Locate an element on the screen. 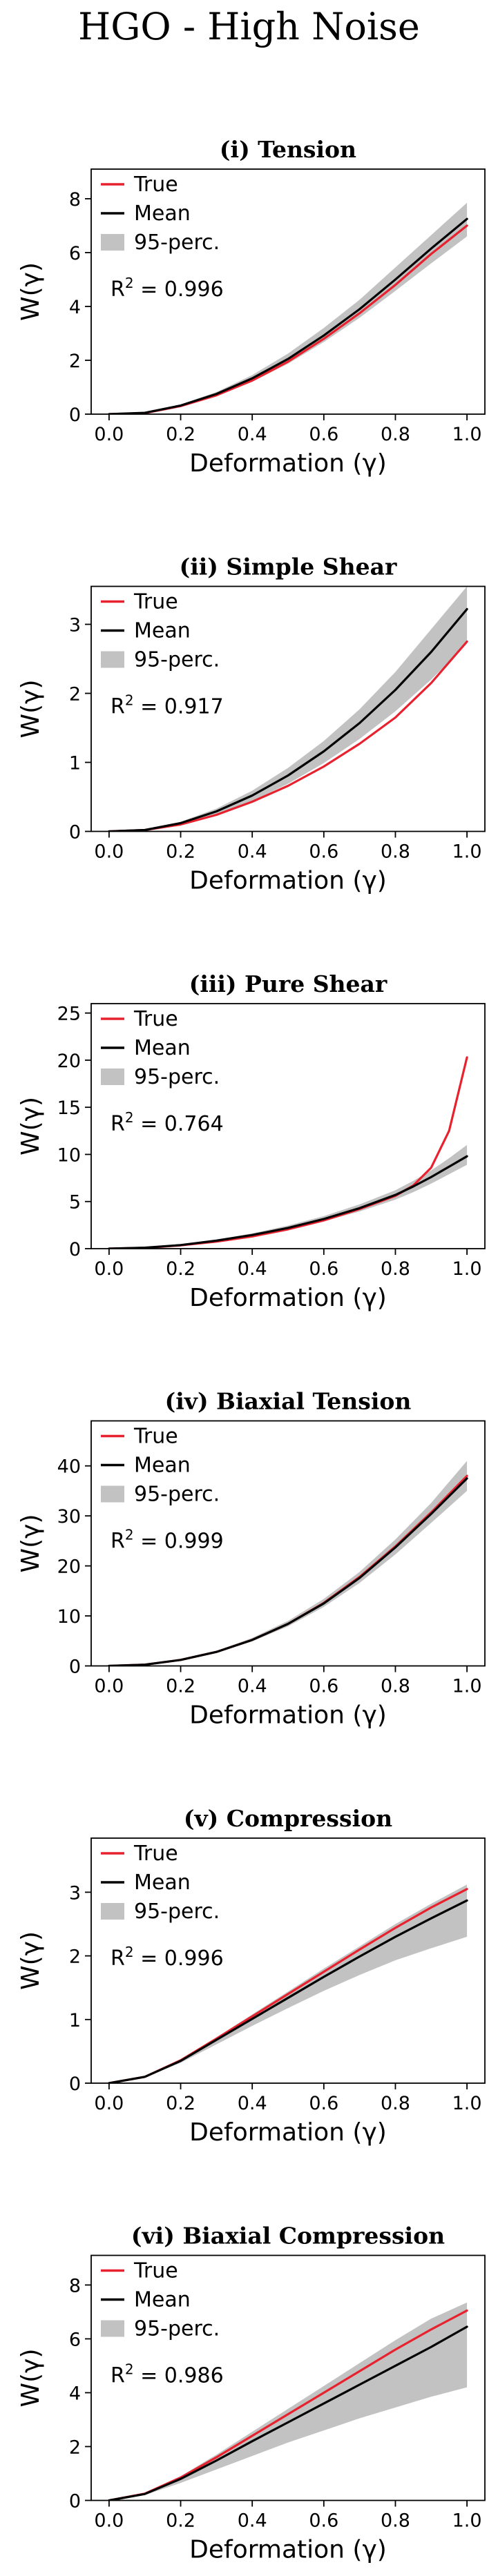 Image resolution: width=498 pixels, height=2576 pixels. panel-2-xlabel: Deformation (γ) is located at coordinates (288, 881).